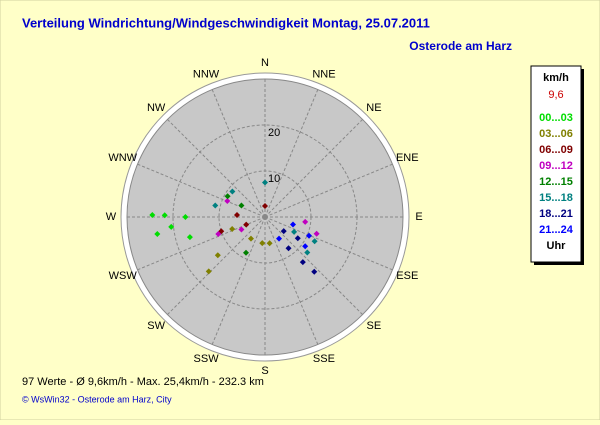 The image size is (600, 425). I want to click on direction-label: ESE, so click(407, 276).